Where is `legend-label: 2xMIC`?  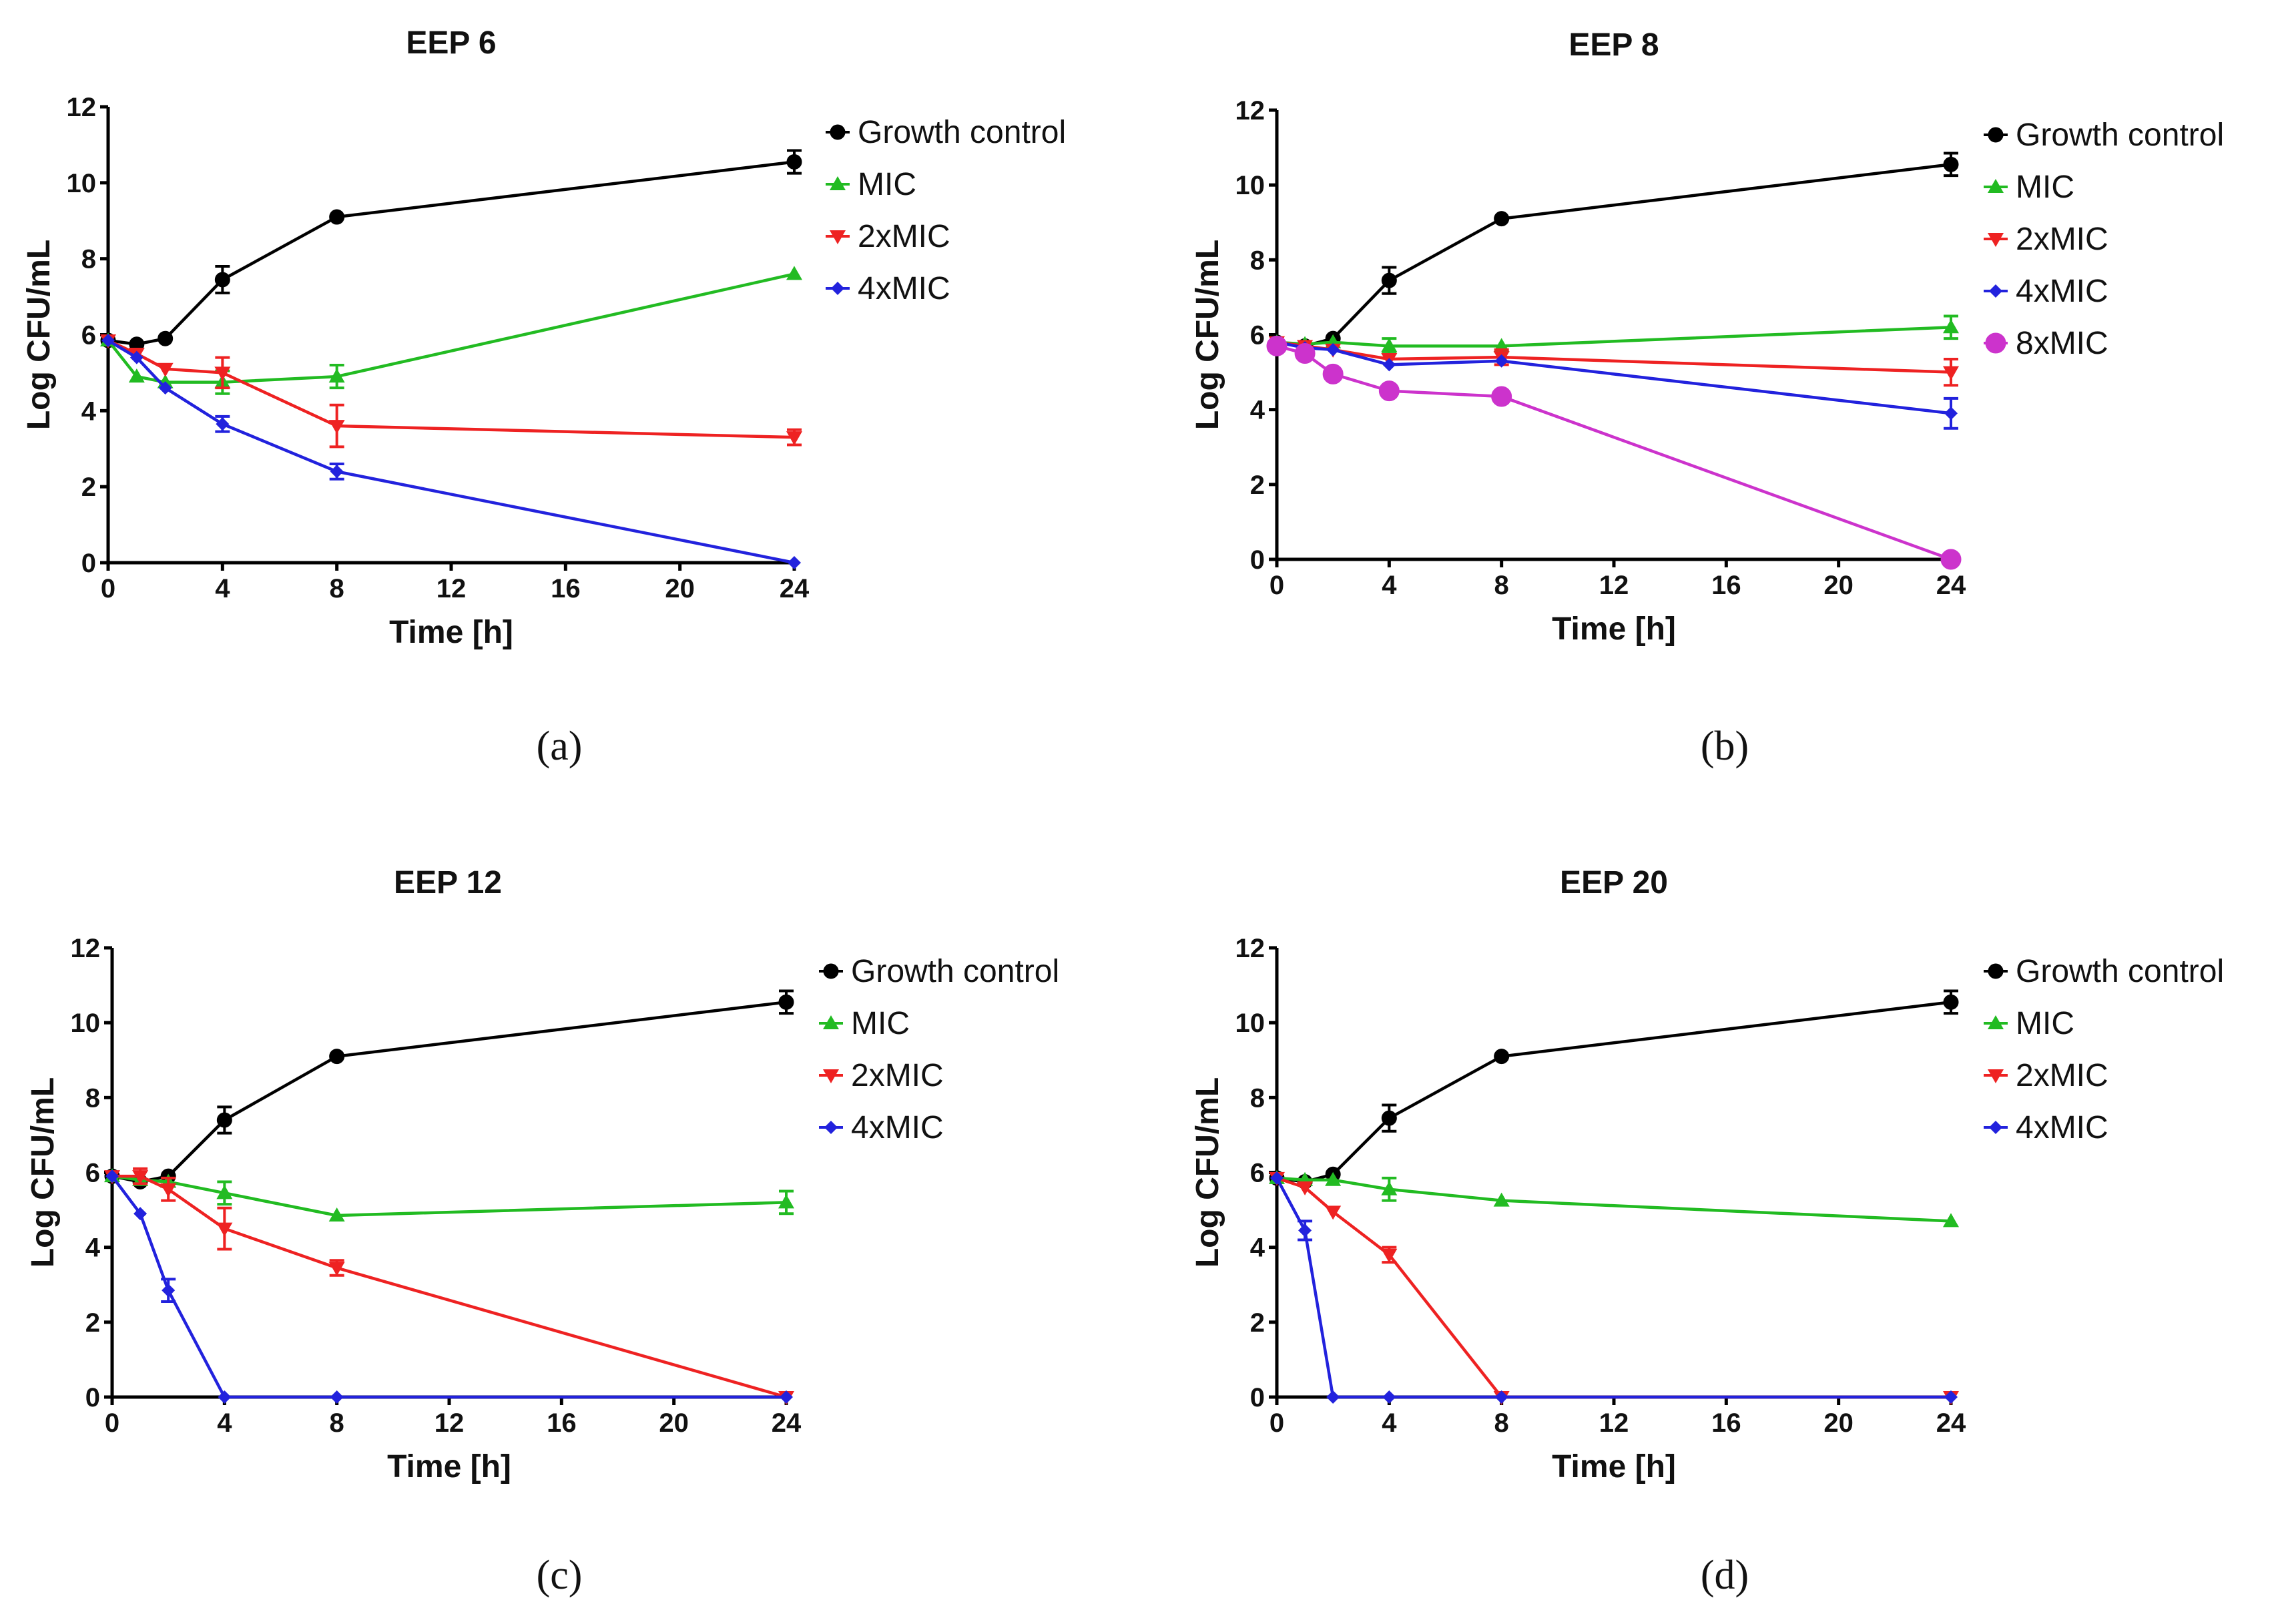
legend-label: 2xMIC is located at coordinates (2062, 239).